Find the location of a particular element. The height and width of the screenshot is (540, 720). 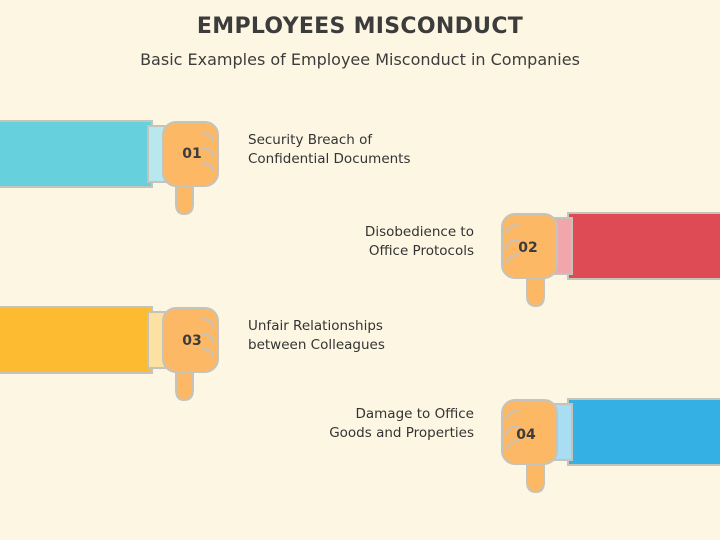

item-label-03-line-1: Unfair Relationships is located at coordinates (315, 326).